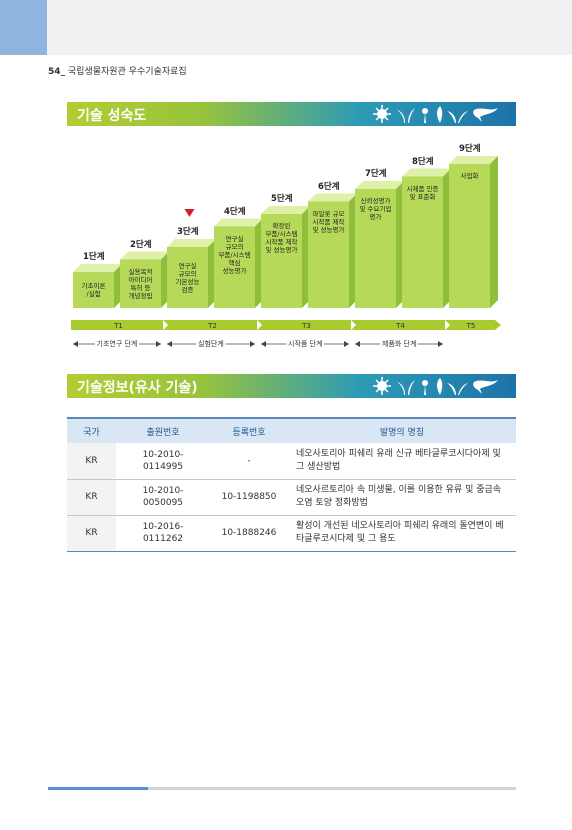 This screenshot has width=572, height=830. I want to click on stage-description: 연구실 규모의 기본성능 검증, so click(187, 277).